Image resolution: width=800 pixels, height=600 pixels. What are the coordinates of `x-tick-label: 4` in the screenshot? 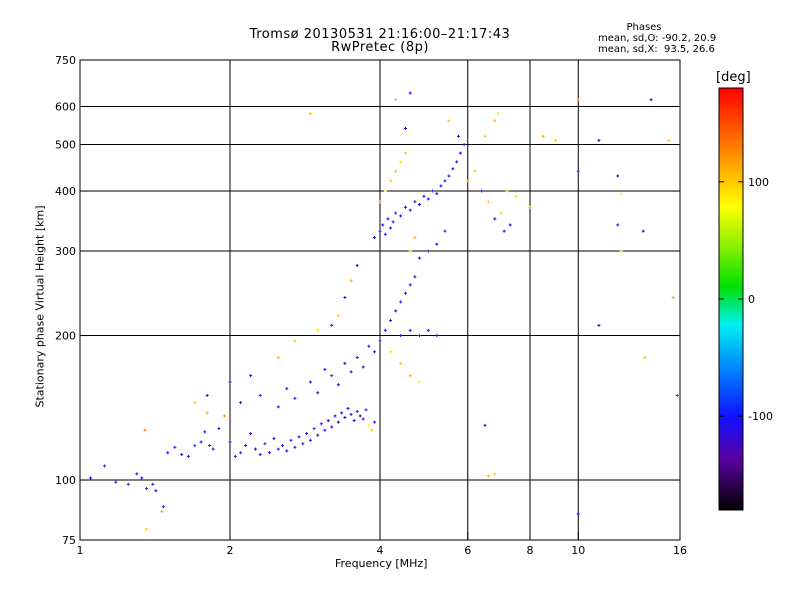 It's located at (380, 550).